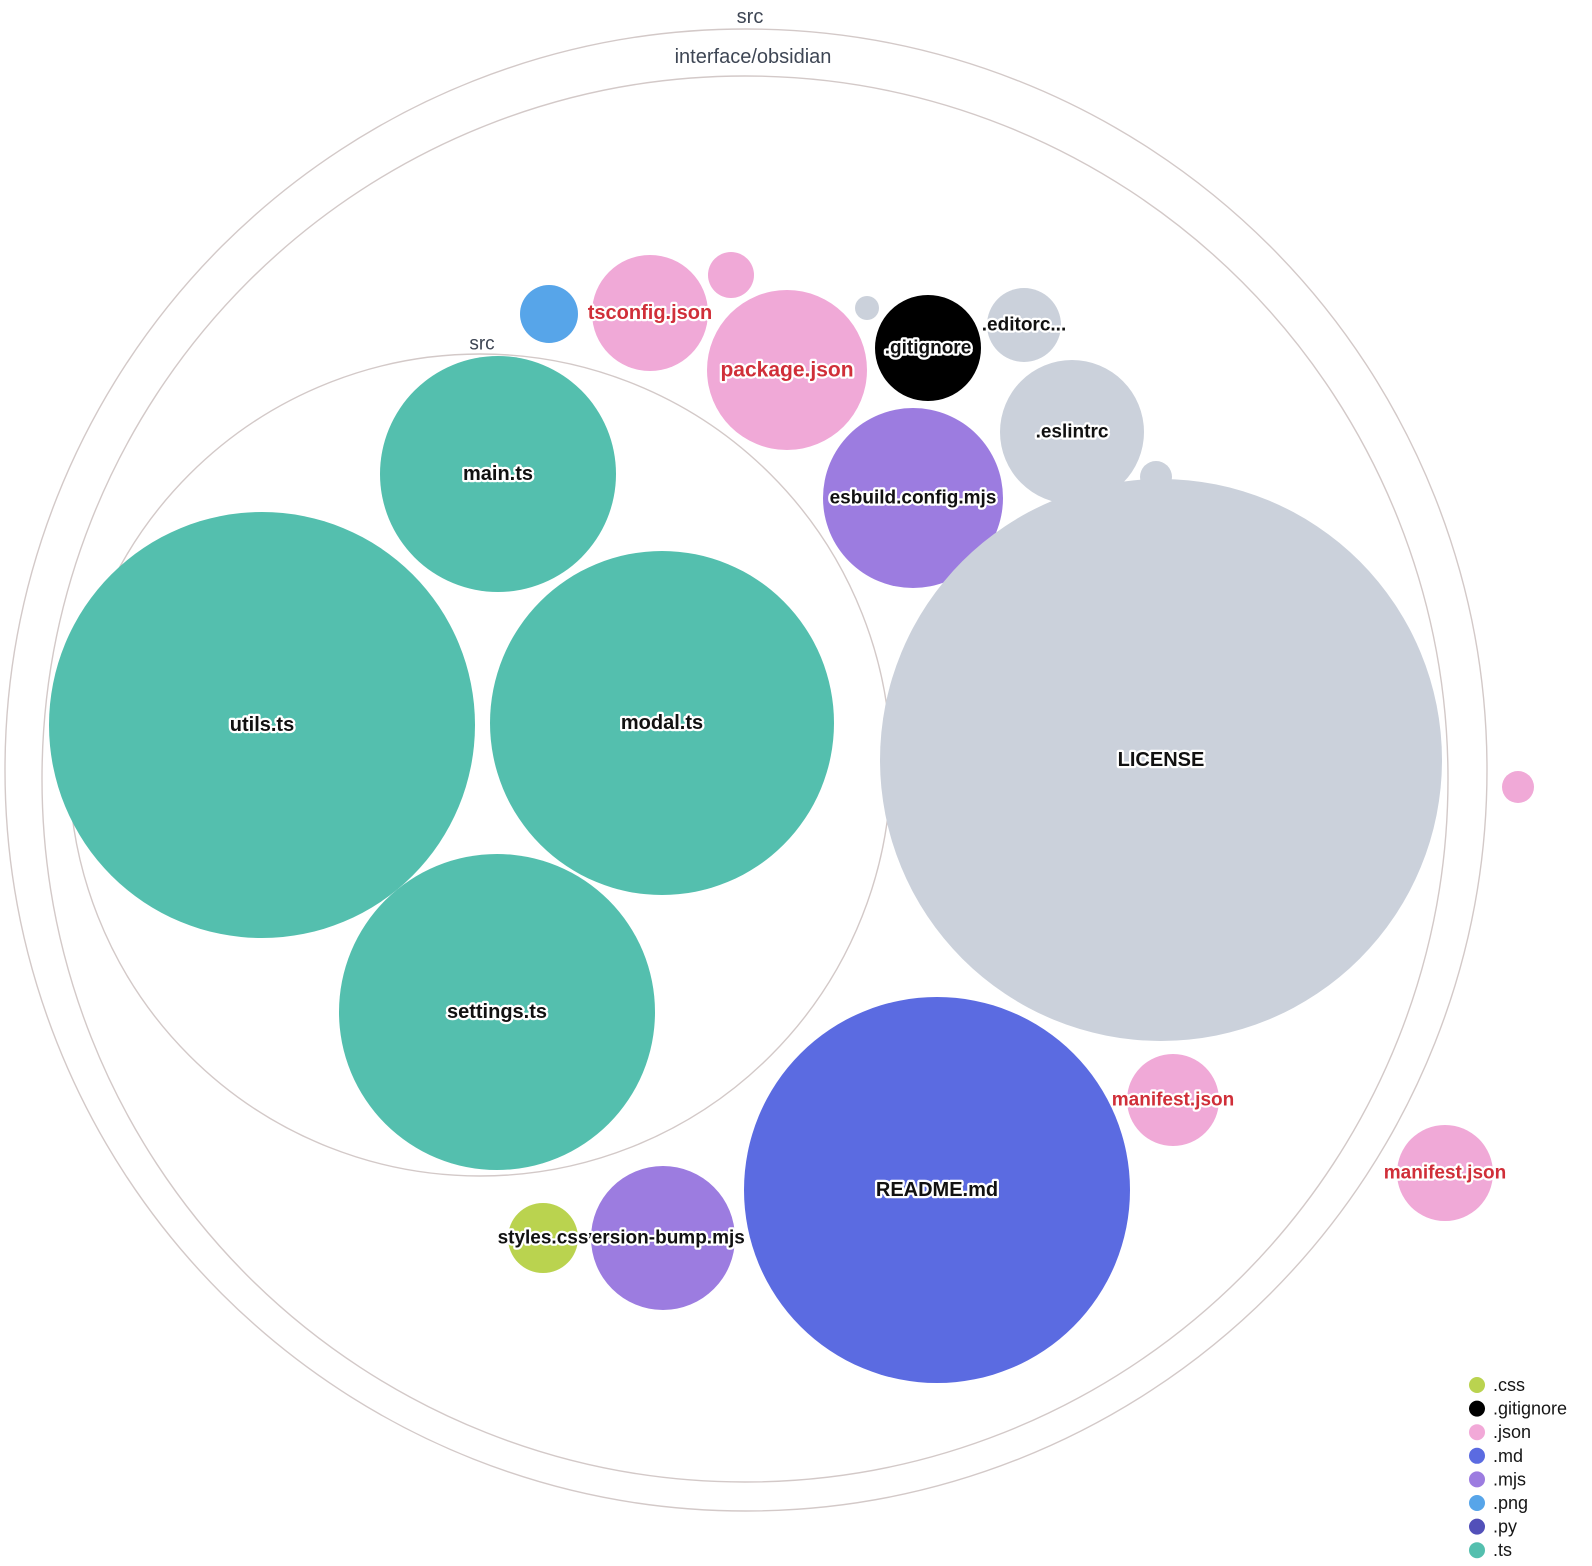 Image resolution: width=1592 pixels, height=1566 pixels. I want to click on file-circle-esbuild-config-mjs, so click(913, 498).